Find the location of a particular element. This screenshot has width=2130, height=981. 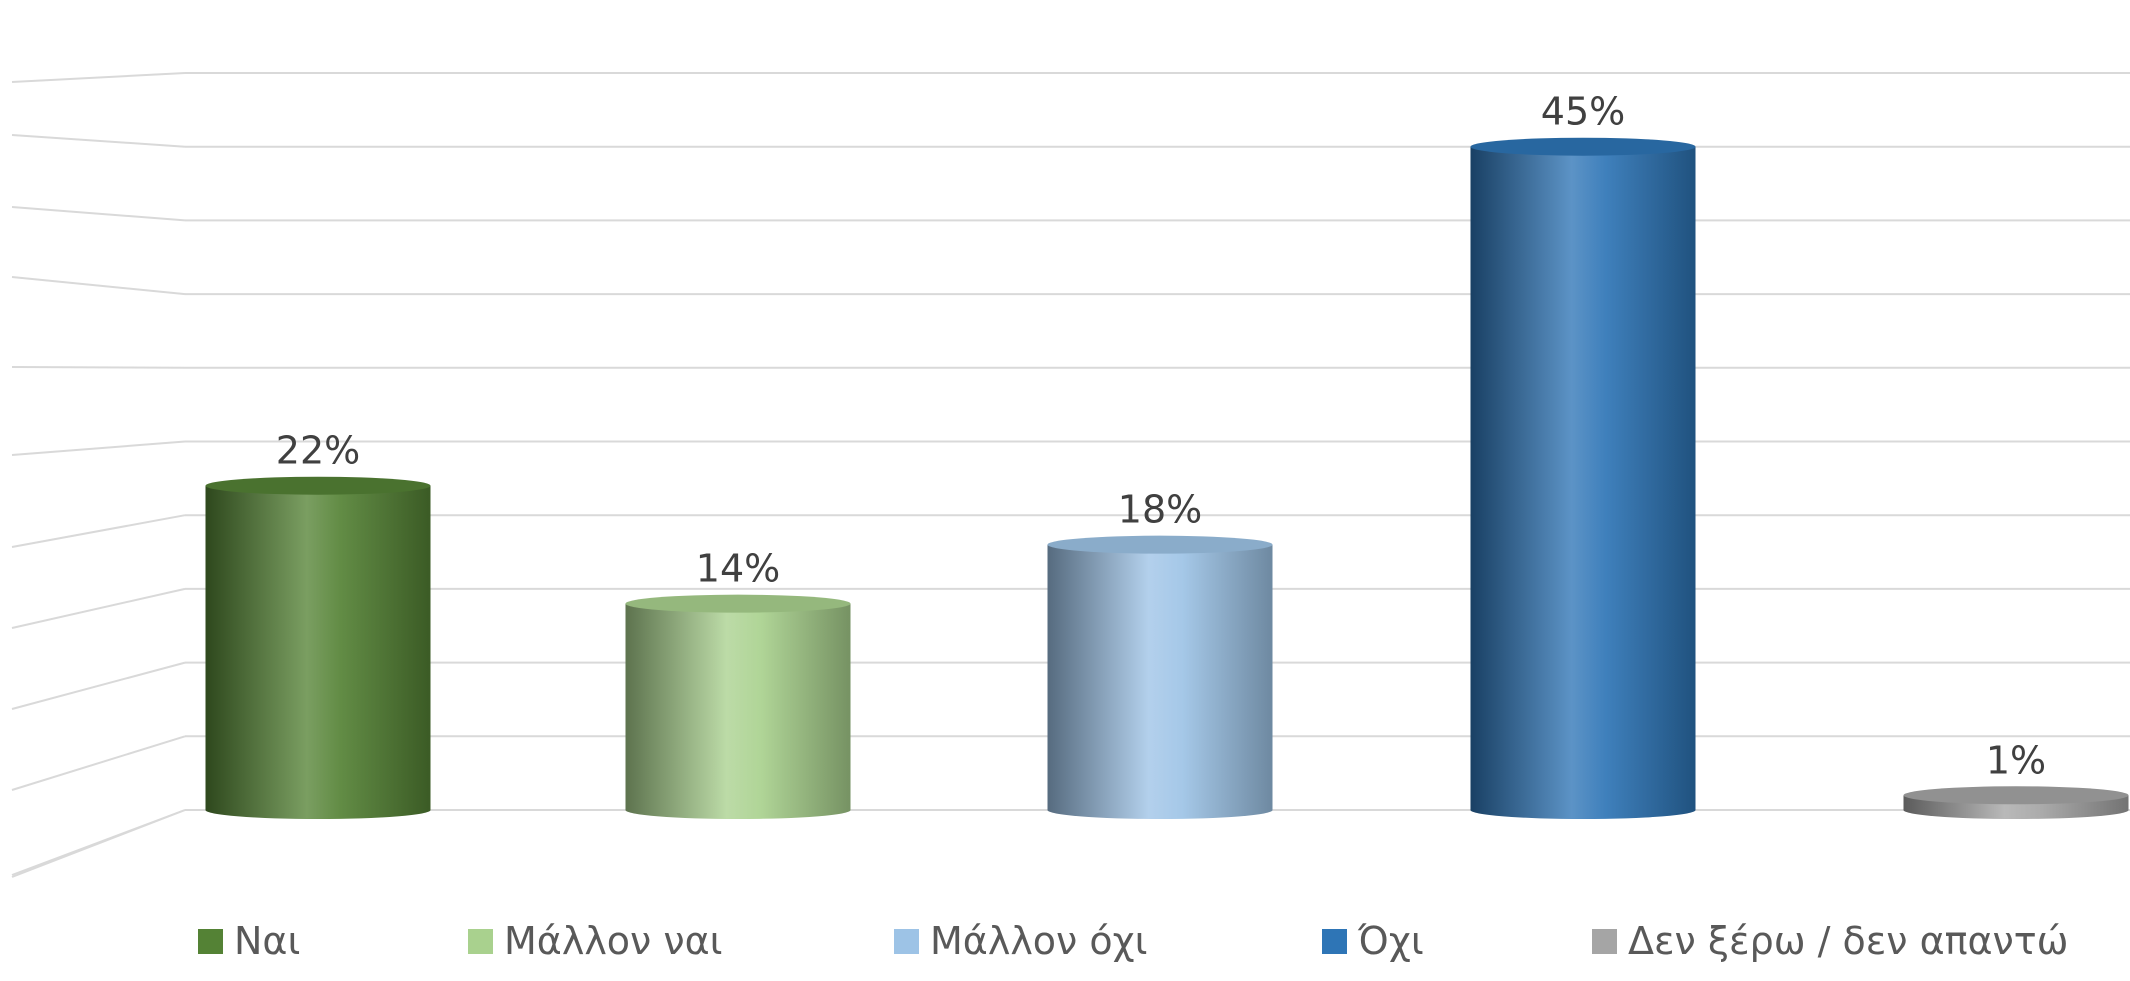

floor-side-line is located at coordinates (98, 843).